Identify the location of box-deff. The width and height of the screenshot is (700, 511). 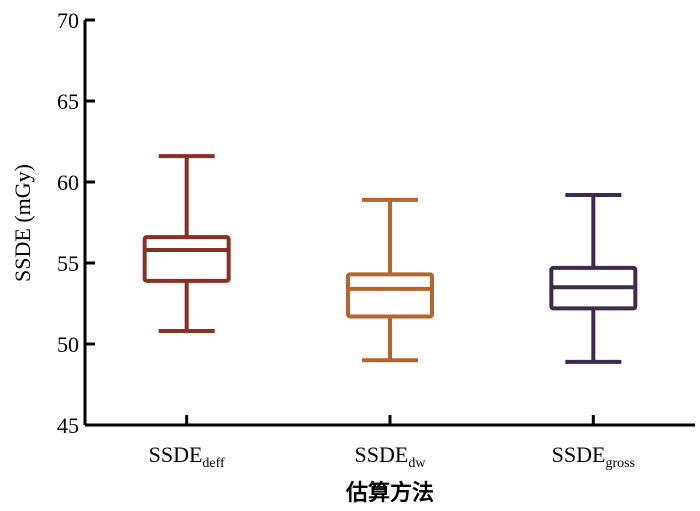
(186, 244).